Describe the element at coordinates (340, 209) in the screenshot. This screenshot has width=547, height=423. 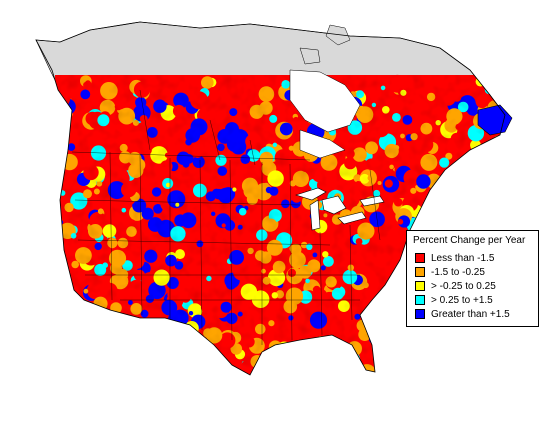
I see `great-lakes` at that location.